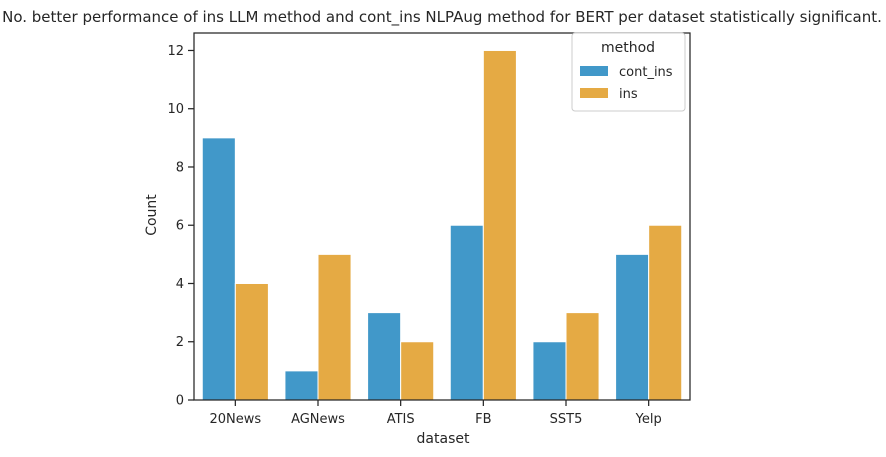  What do you see at coordinates (218, 269) in the screenshot?
I see `bar-cont-ins-20news` at bounding box center [218, 269].